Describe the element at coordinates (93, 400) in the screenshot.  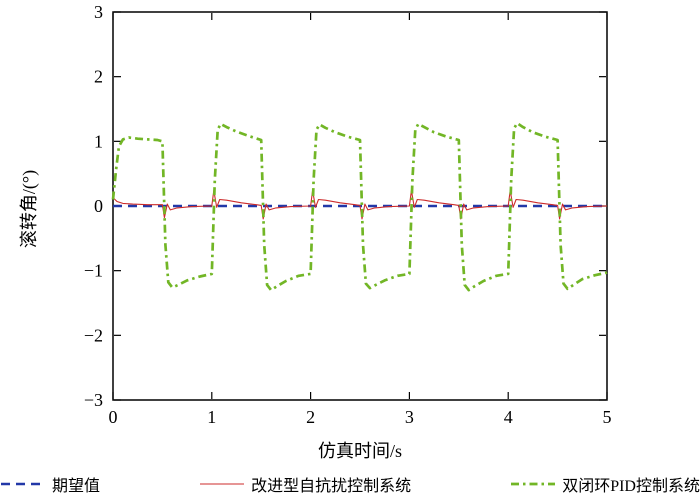
I see `y-tick-label: −3` at that location.